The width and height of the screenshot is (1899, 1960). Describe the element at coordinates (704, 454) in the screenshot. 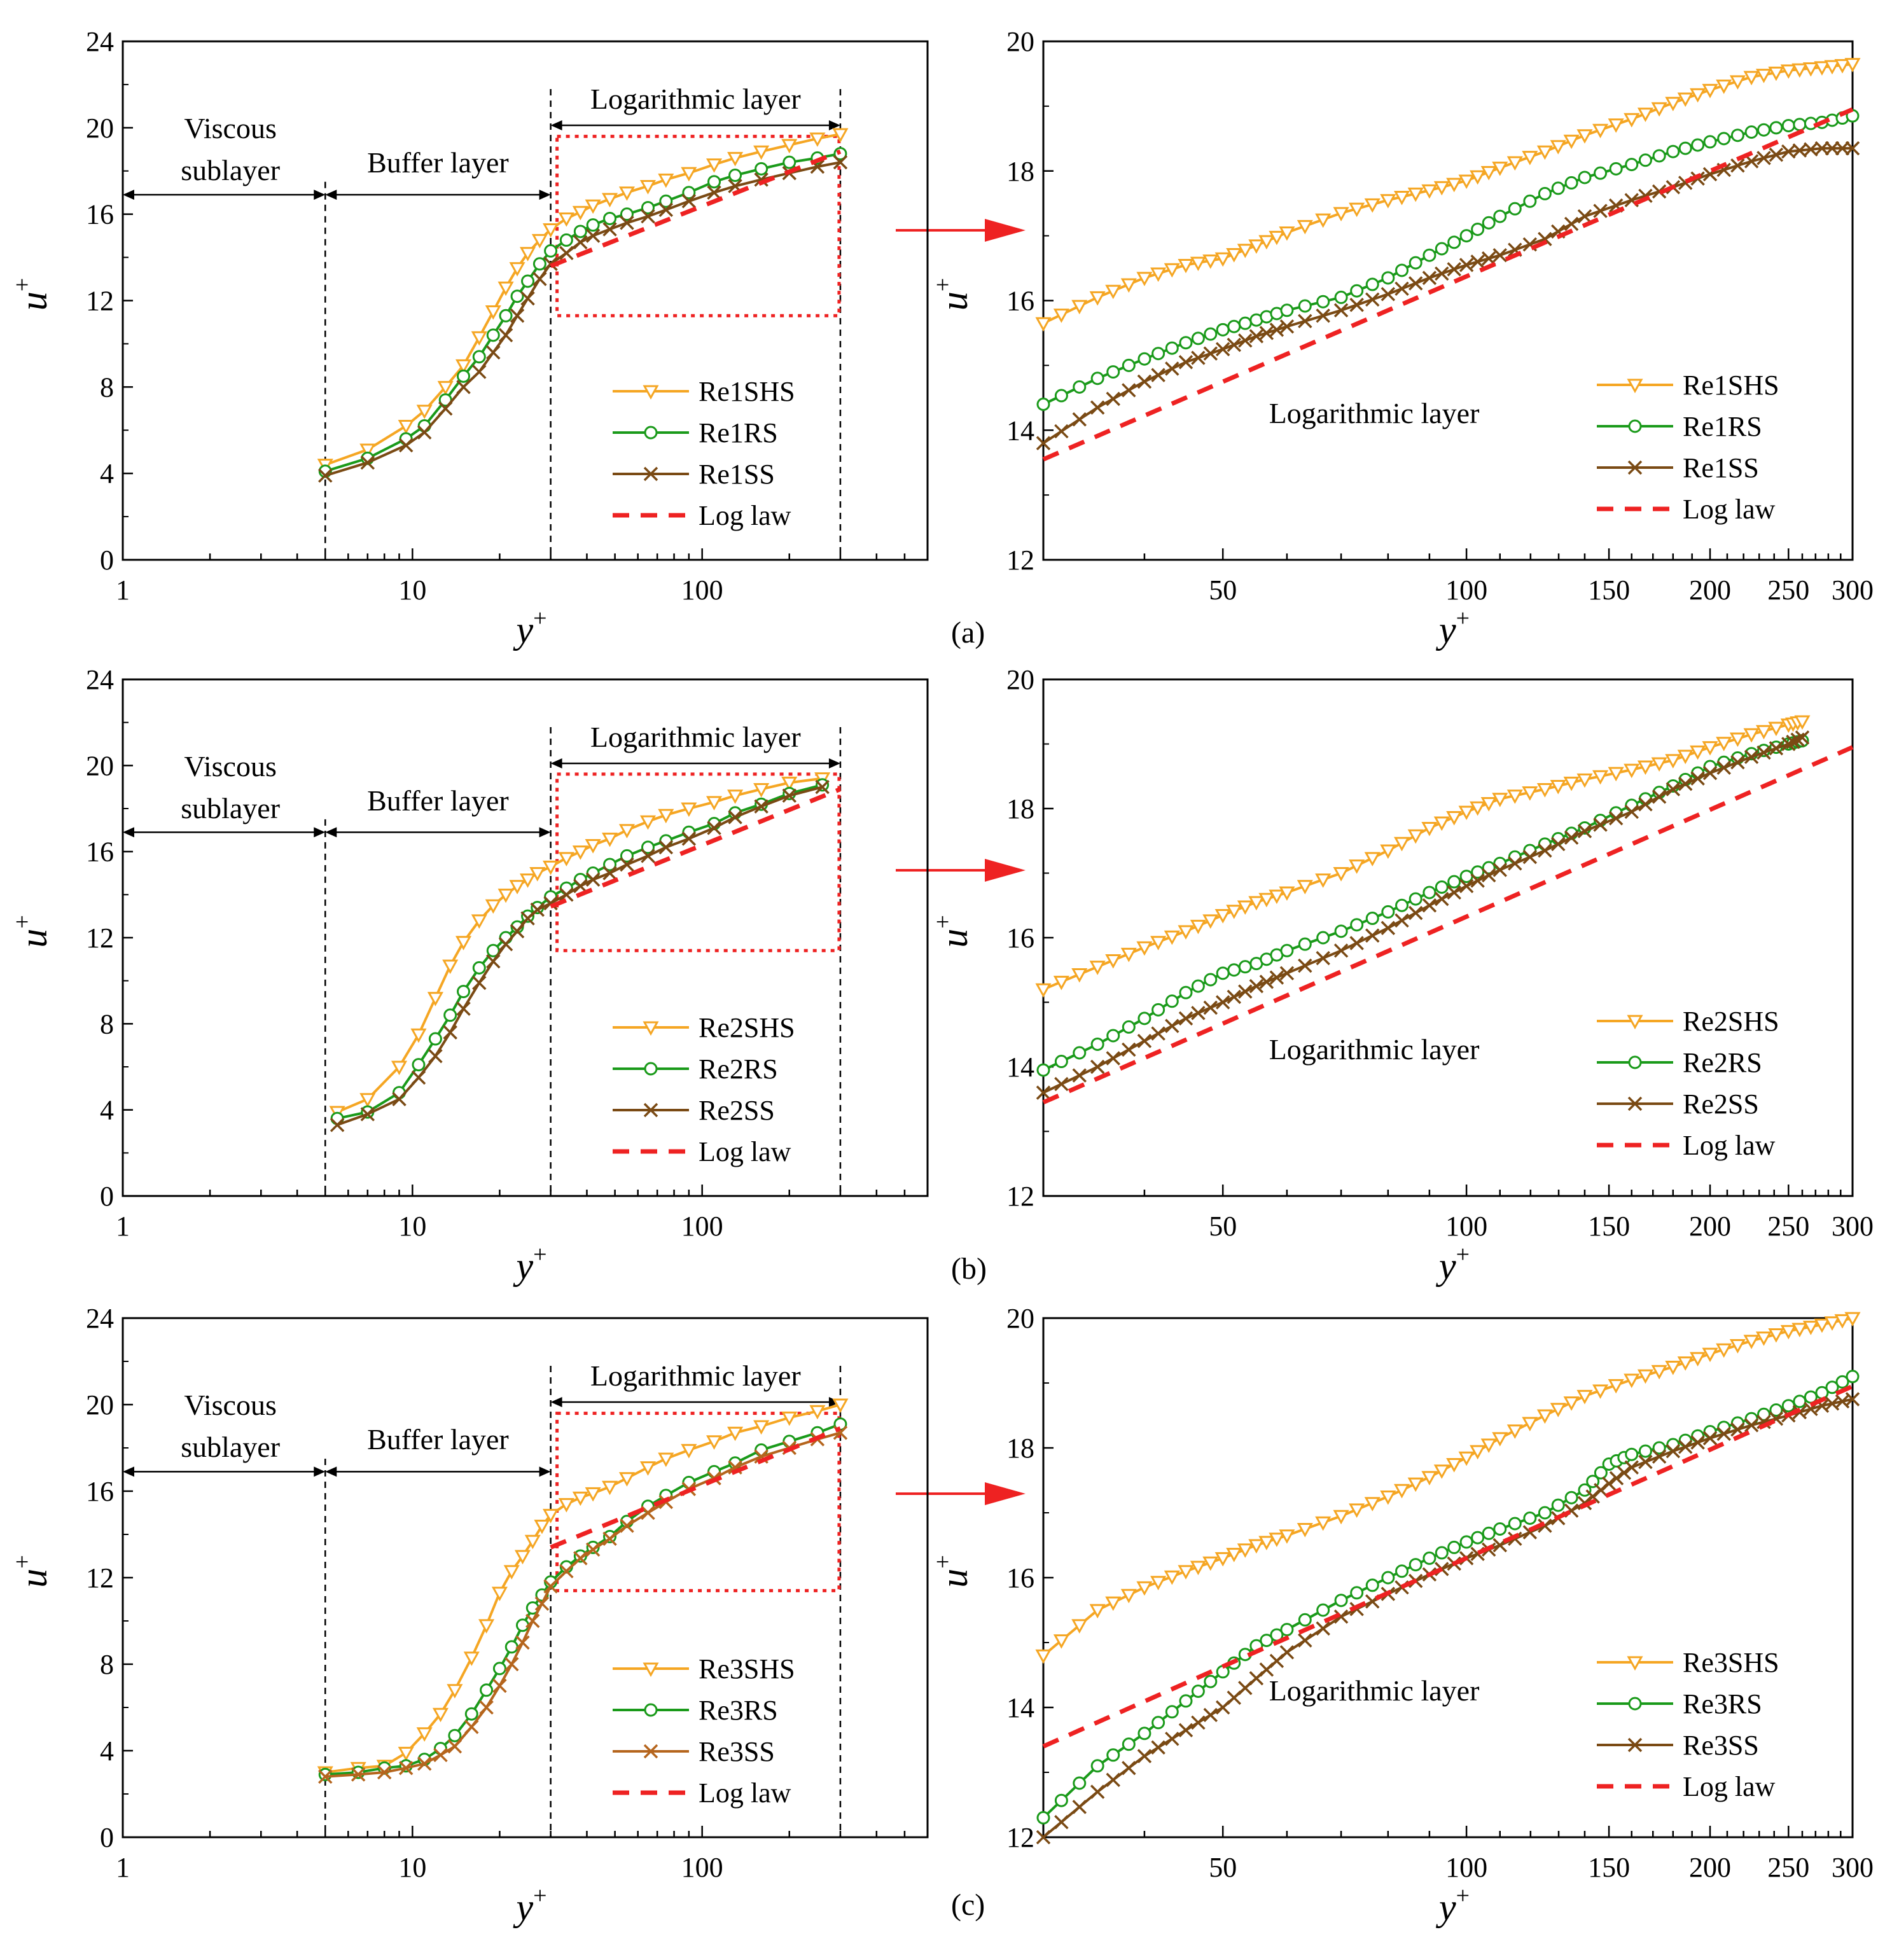

I see `legend: Re1SHS Re1RS Re1SS Log law` at that location.